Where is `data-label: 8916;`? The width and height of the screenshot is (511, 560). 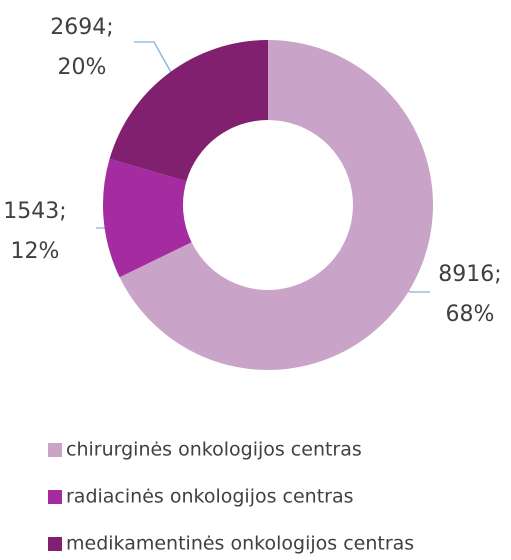
data-label: 8916; is located at coordinates (469, 274).